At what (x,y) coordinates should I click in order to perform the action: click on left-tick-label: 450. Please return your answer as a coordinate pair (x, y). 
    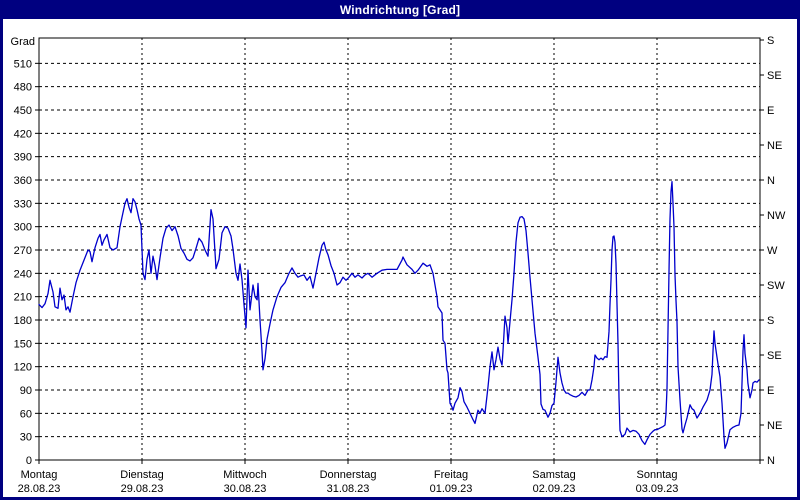
    Looking at the image, I should click on (23, 111).